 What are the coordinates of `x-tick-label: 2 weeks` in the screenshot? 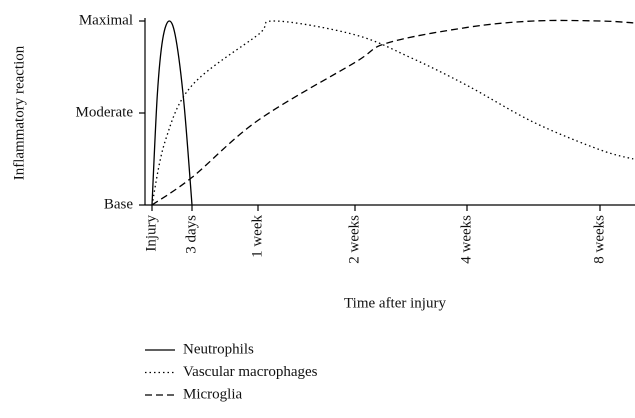 It's located at (354, 239).